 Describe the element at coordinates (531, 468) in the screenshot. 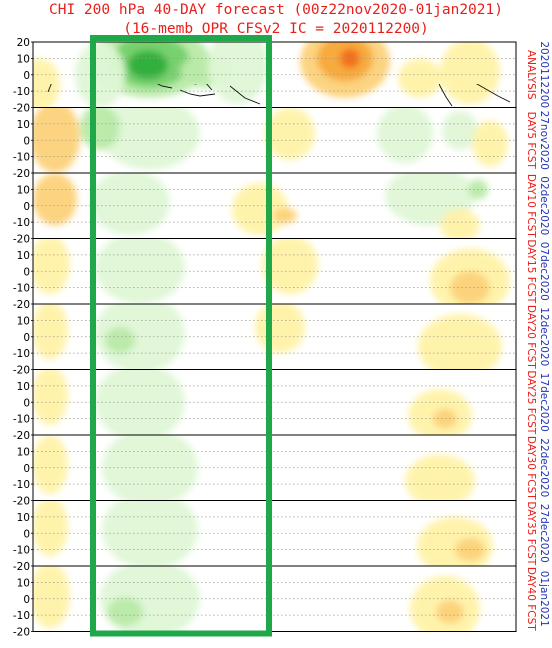

I see `panel-label: DAY30 FCST` at that location.